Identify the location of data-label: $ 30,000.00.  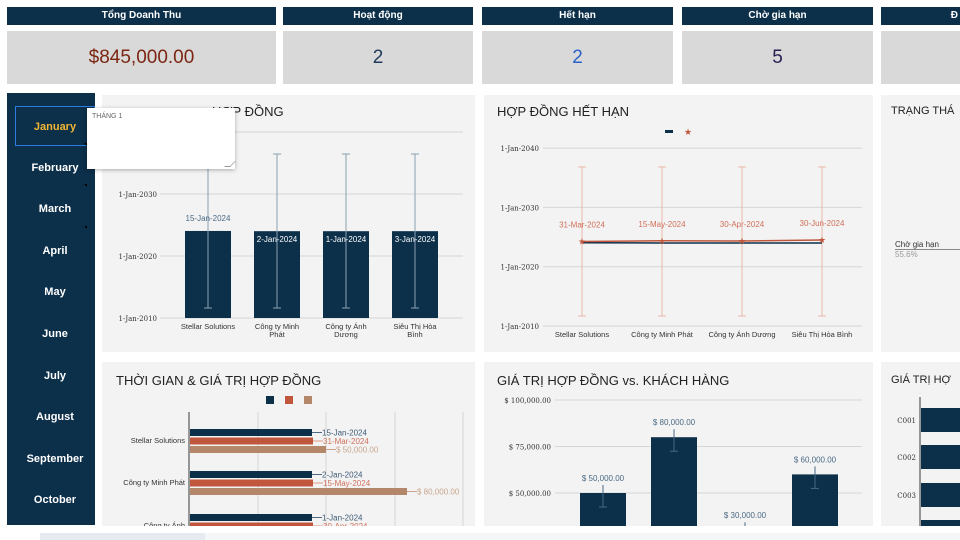
(745, 515).